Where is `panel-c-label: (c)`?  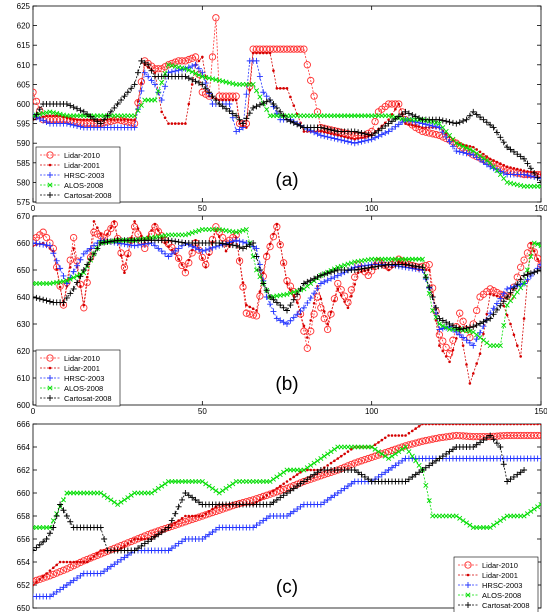 panel-c-label: (c) is located at coordinates (287, 587).